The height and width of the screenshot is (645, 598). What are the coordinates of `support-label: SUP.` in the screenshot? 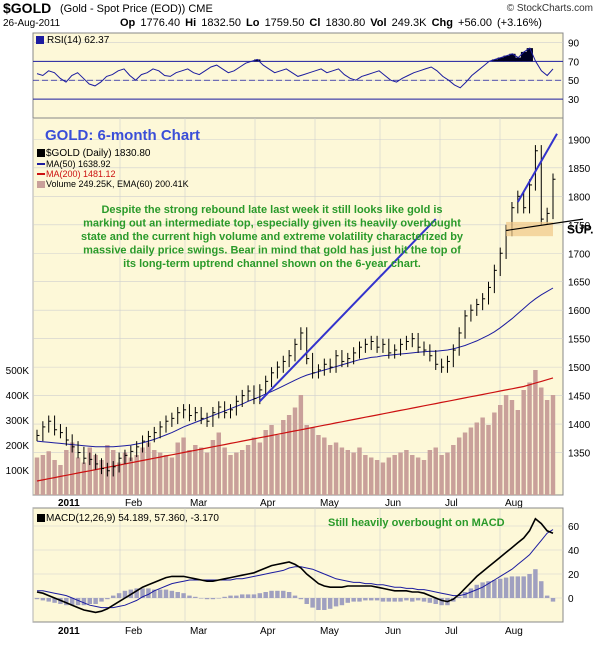 It's located at (580, 229).